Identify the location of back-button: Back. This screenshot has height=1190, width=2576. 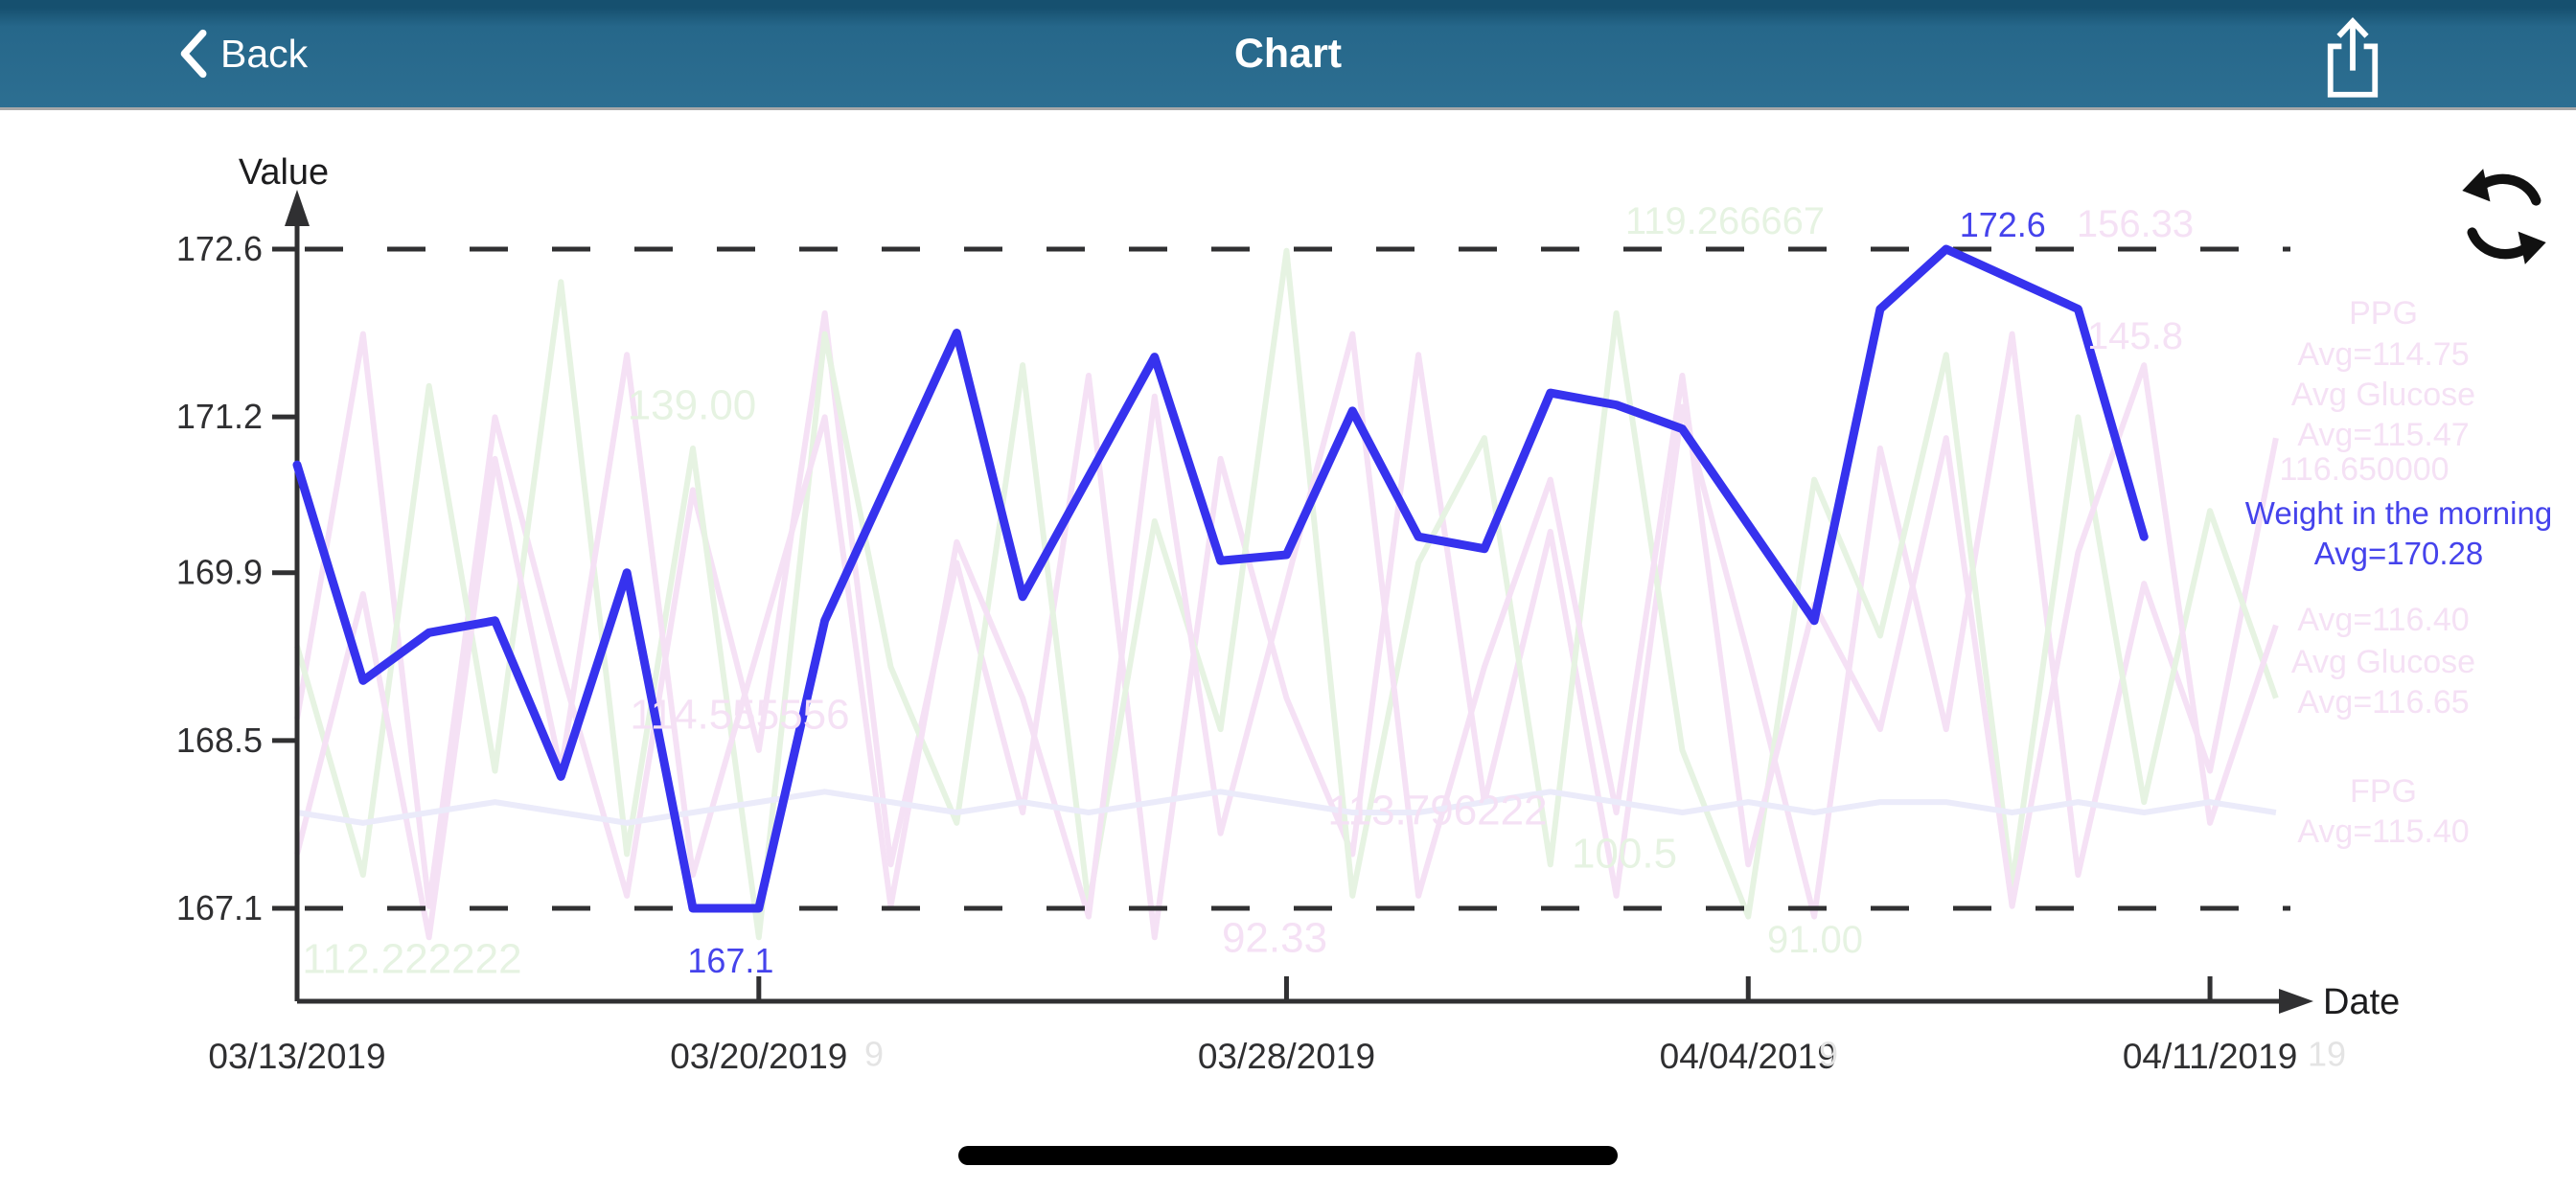
(243, 54).